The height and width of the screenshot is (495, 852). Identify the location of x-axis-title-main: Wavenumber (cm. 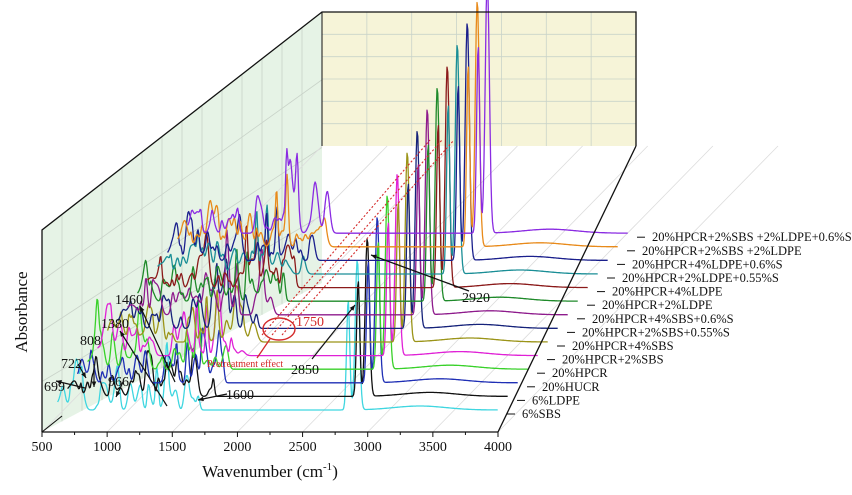
(262, 471).